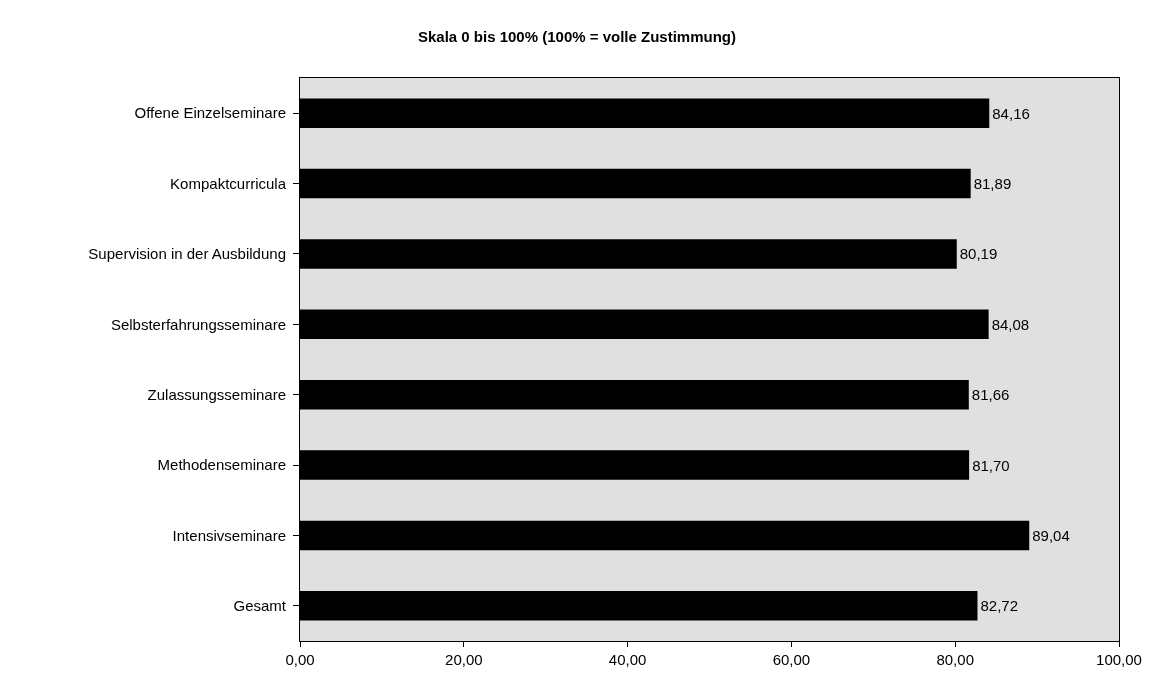 The image size is (1154, 696). Describe the element at coordinates (1119, 659) in the screenshot. I see `x-tick-label: 100,00` at that location.